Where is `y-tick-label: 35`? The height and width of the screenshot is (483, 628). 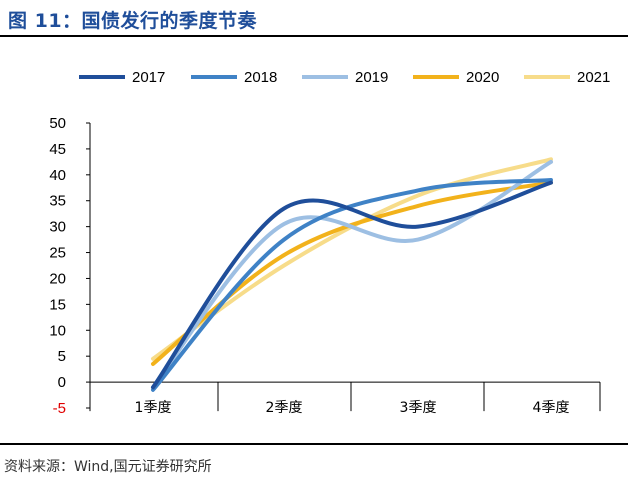 y-tick-label: 35 is located at coordinates (57, 201).